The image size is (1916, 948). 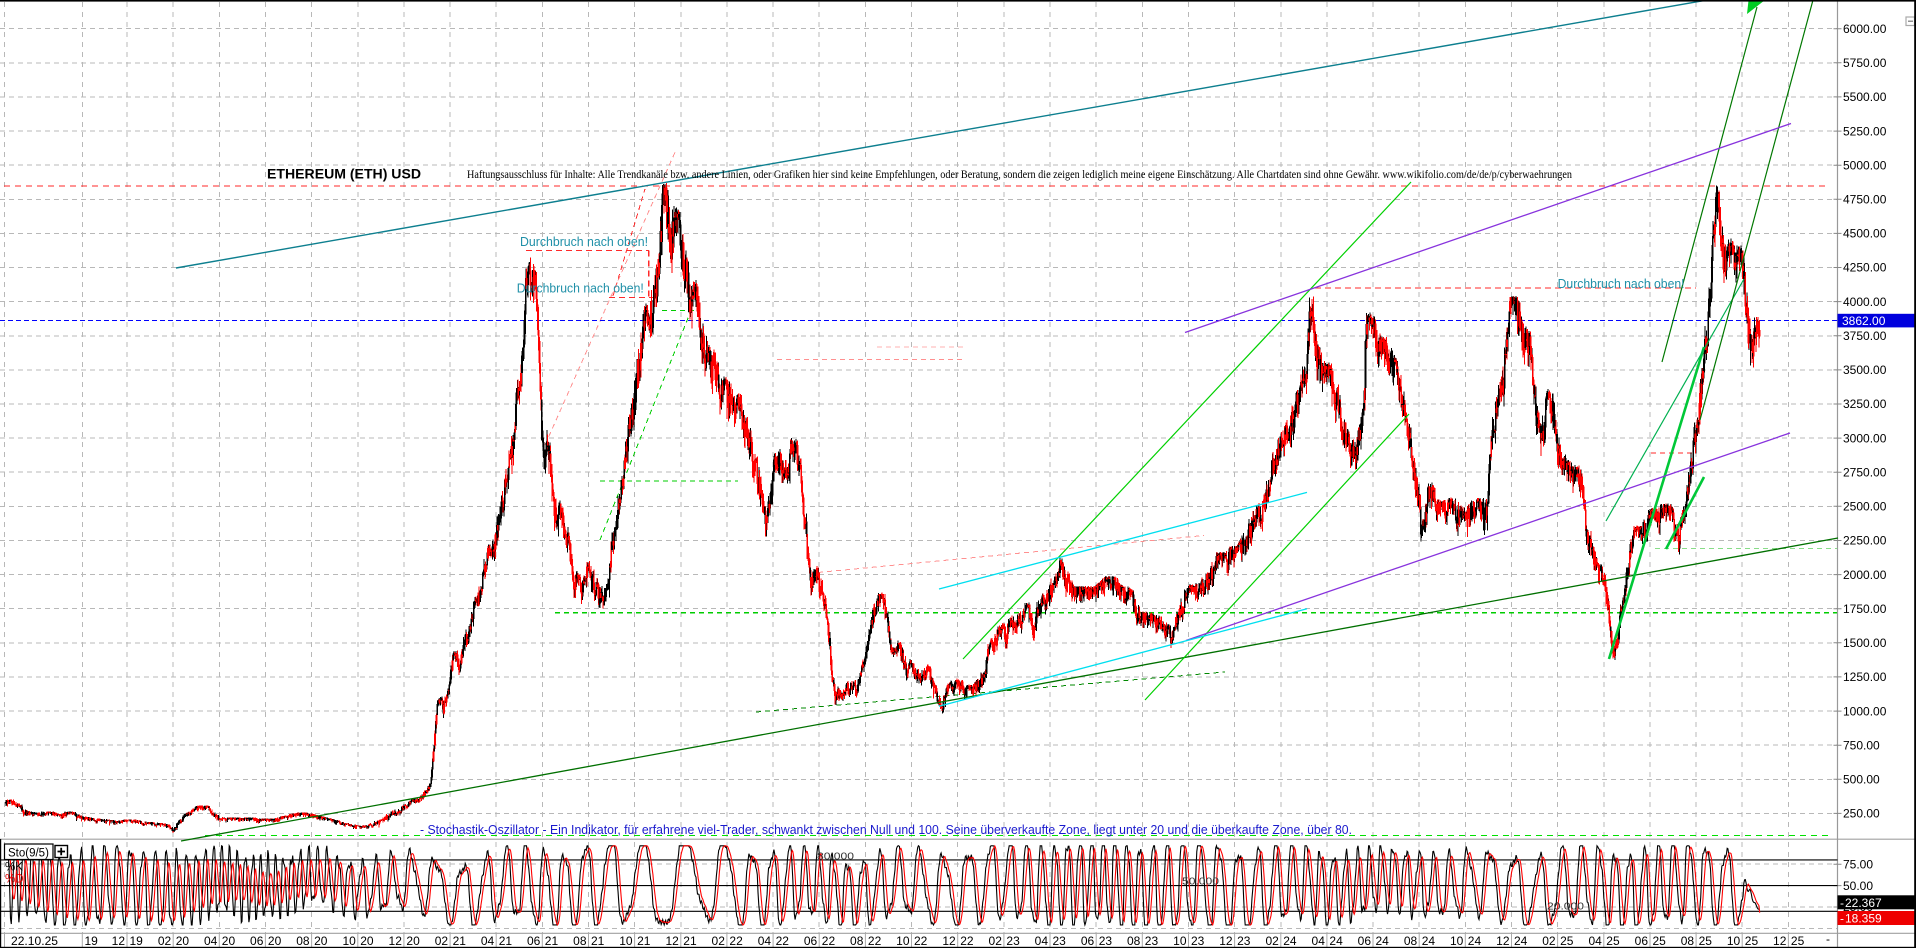 I want to click on svg-text: 19, so click(x=92, y=941).